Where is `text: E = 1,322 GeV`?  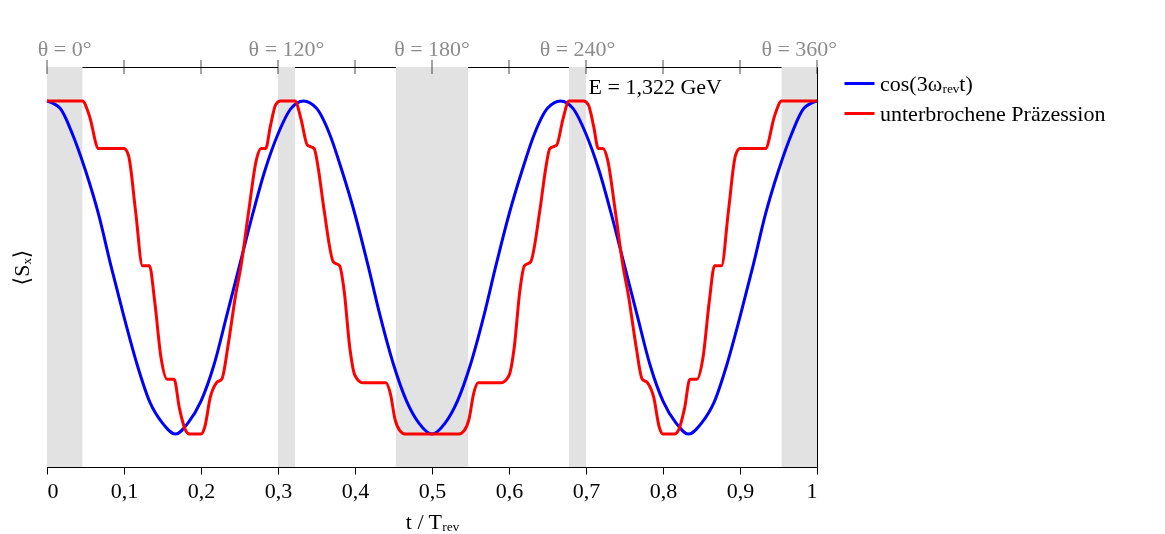 text: E = 1,322 GeV is located at coordinates (655, 86).